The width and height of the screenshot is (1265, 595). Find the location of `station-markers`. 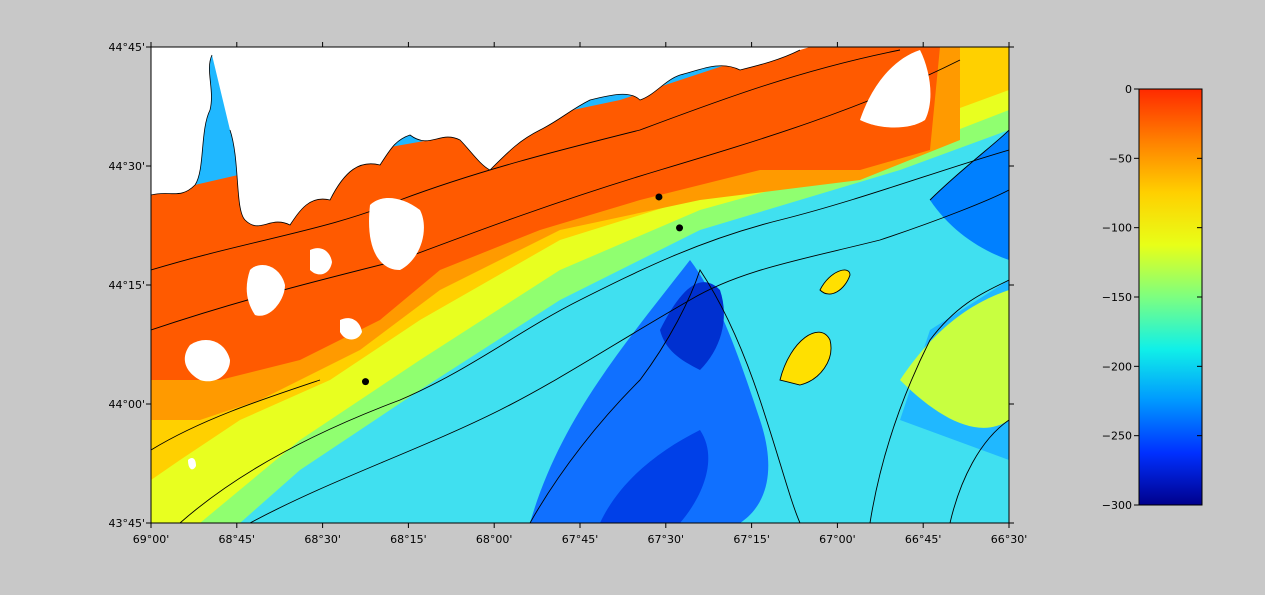

station-markers is located at coordinates (523, 289).